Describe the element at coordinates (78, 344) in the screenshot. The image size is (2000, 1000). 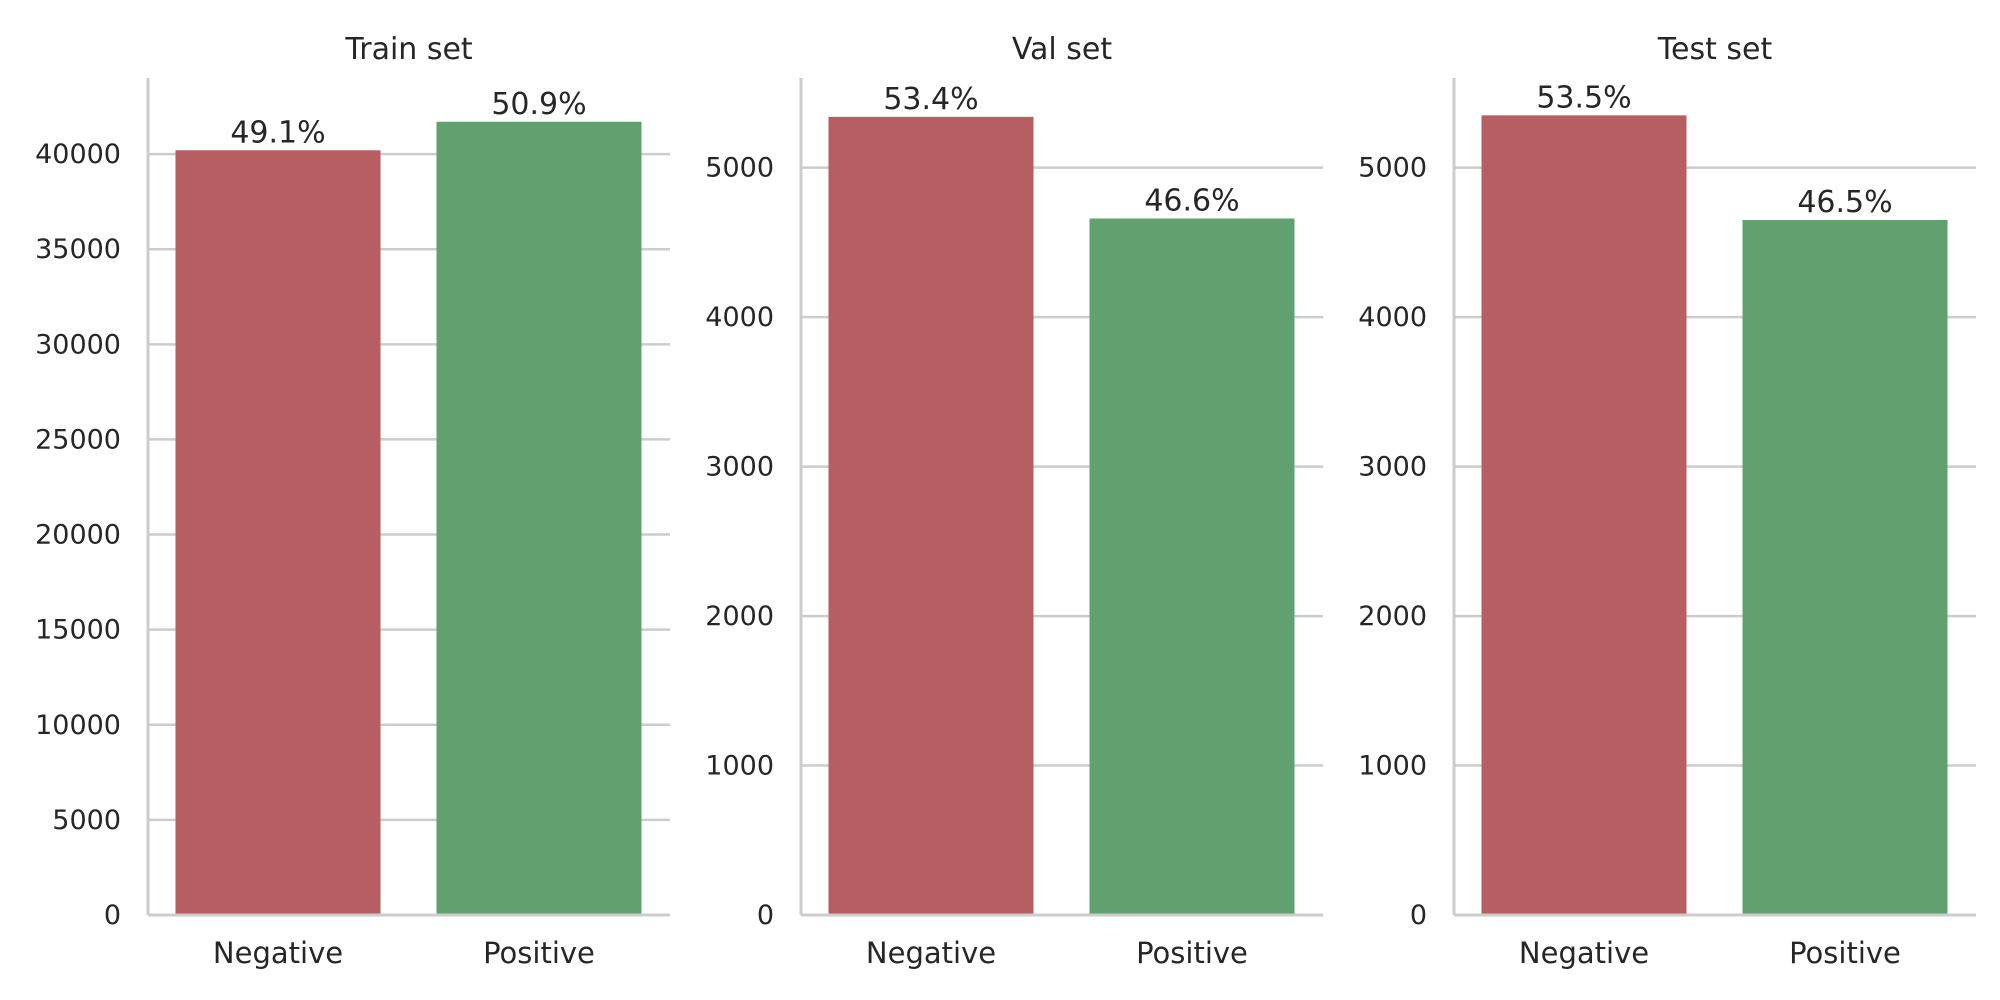
I see `y-tick-label: 30000` at that location.